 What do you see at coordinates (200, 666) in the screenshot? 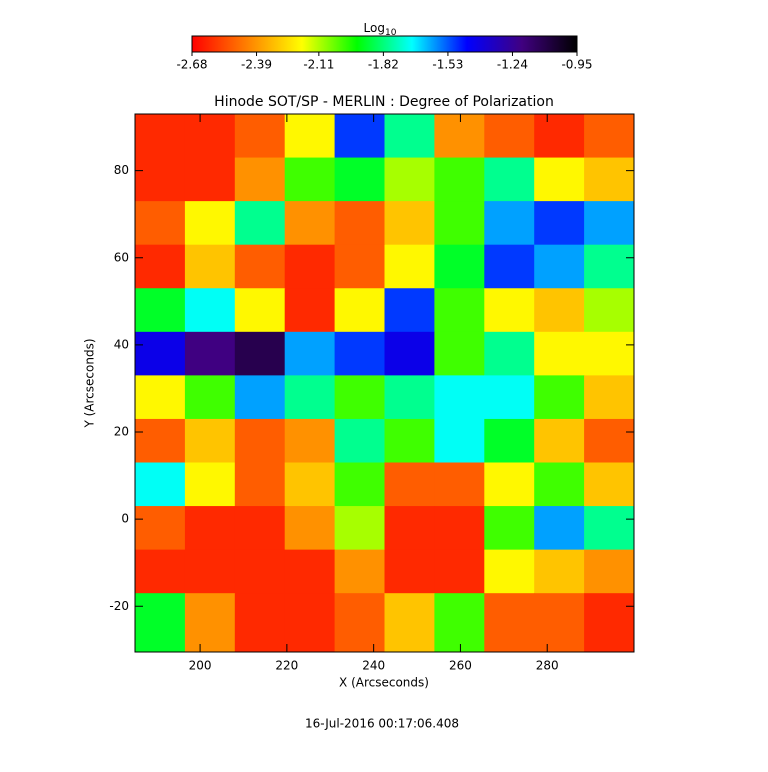
I see `x-tick-label: 200` at bounding box center [200, 666].